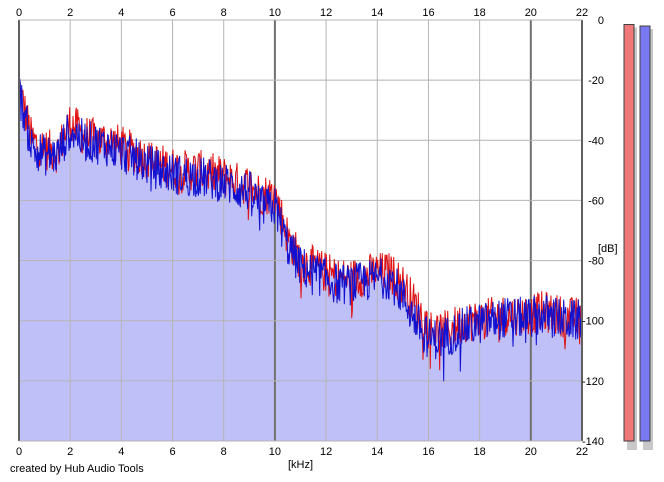  Describe the element at coordinates (377, 13) in the screenshot. I see `x-tick-label-top: 14` at that location.